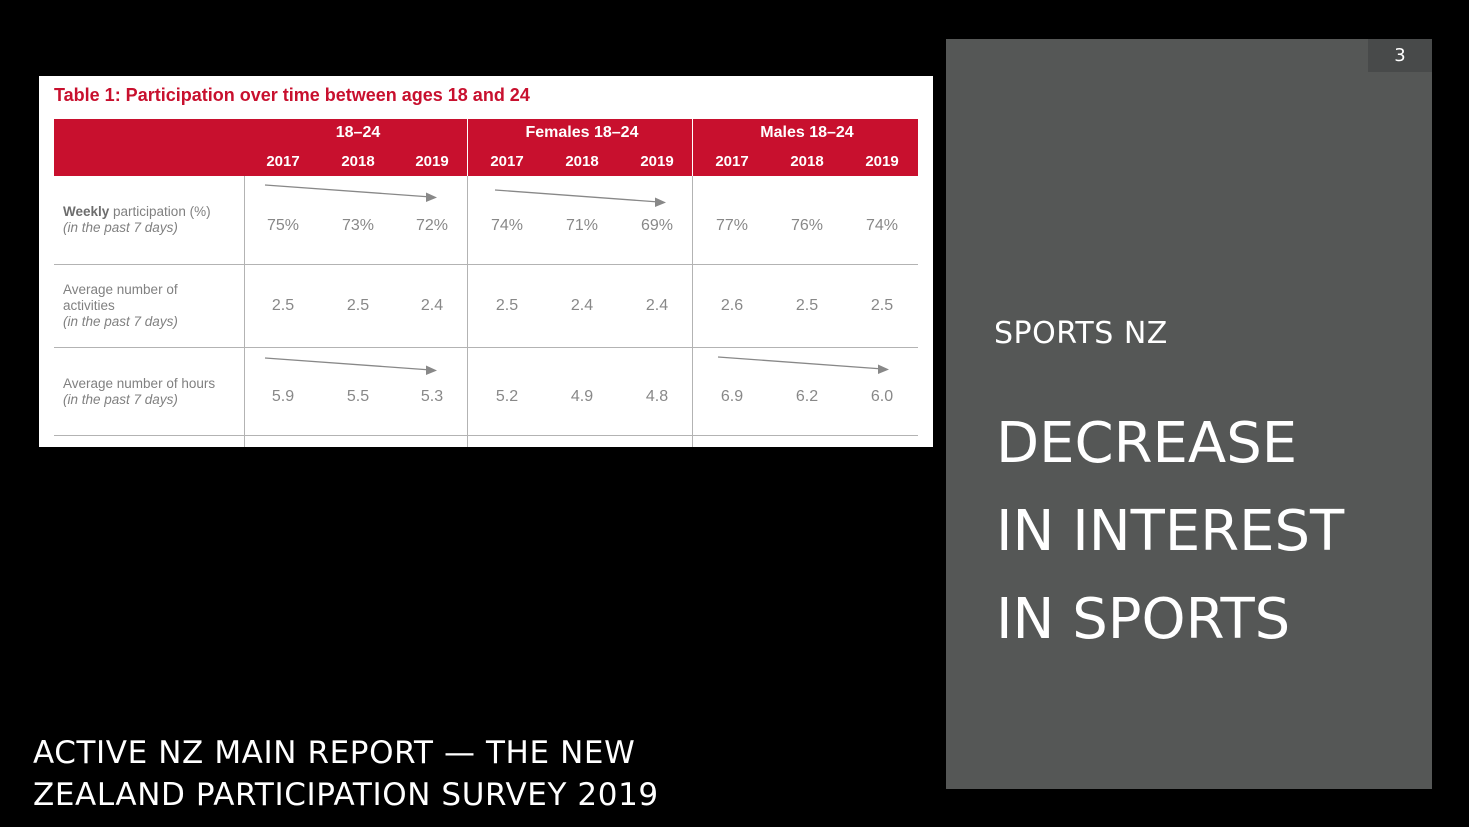 The width and height of the screenshot is (1469, 827). I want to click on row-label-bold: Weekly, so click(86, 211).